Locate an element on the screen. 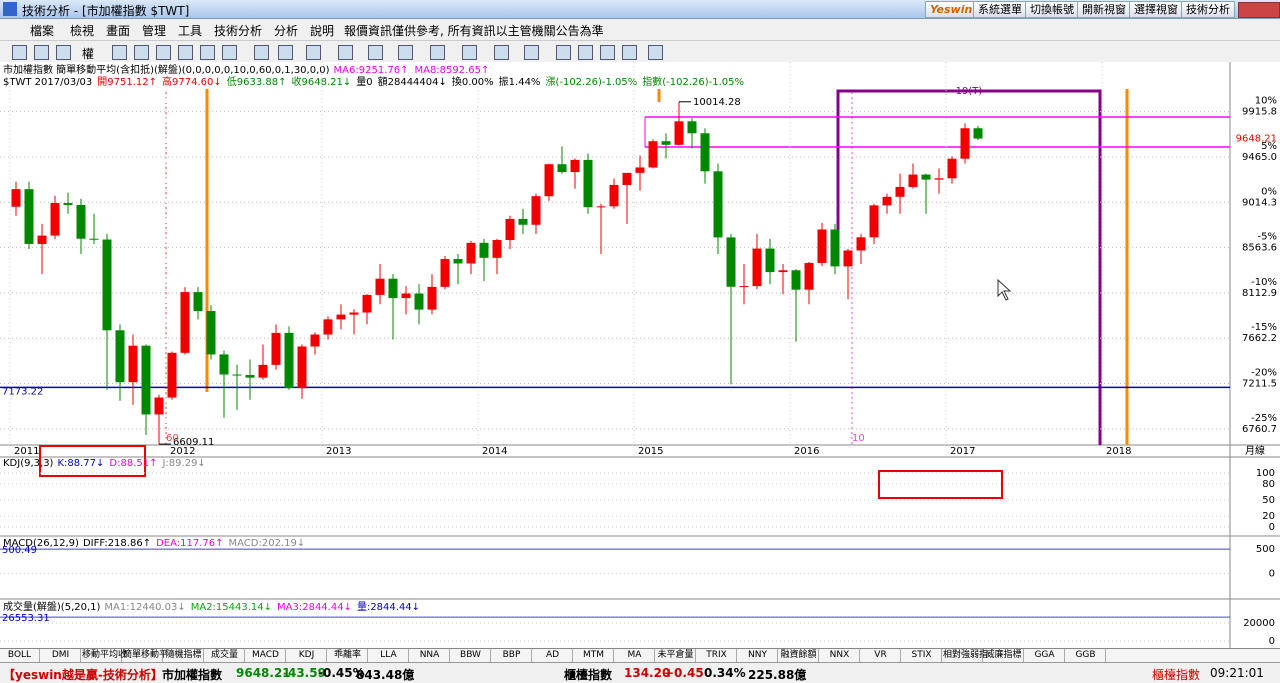 The height and width of the screenshot is (683, 1280). indicator-tab: BOLL is located at coordinates (20, 655).